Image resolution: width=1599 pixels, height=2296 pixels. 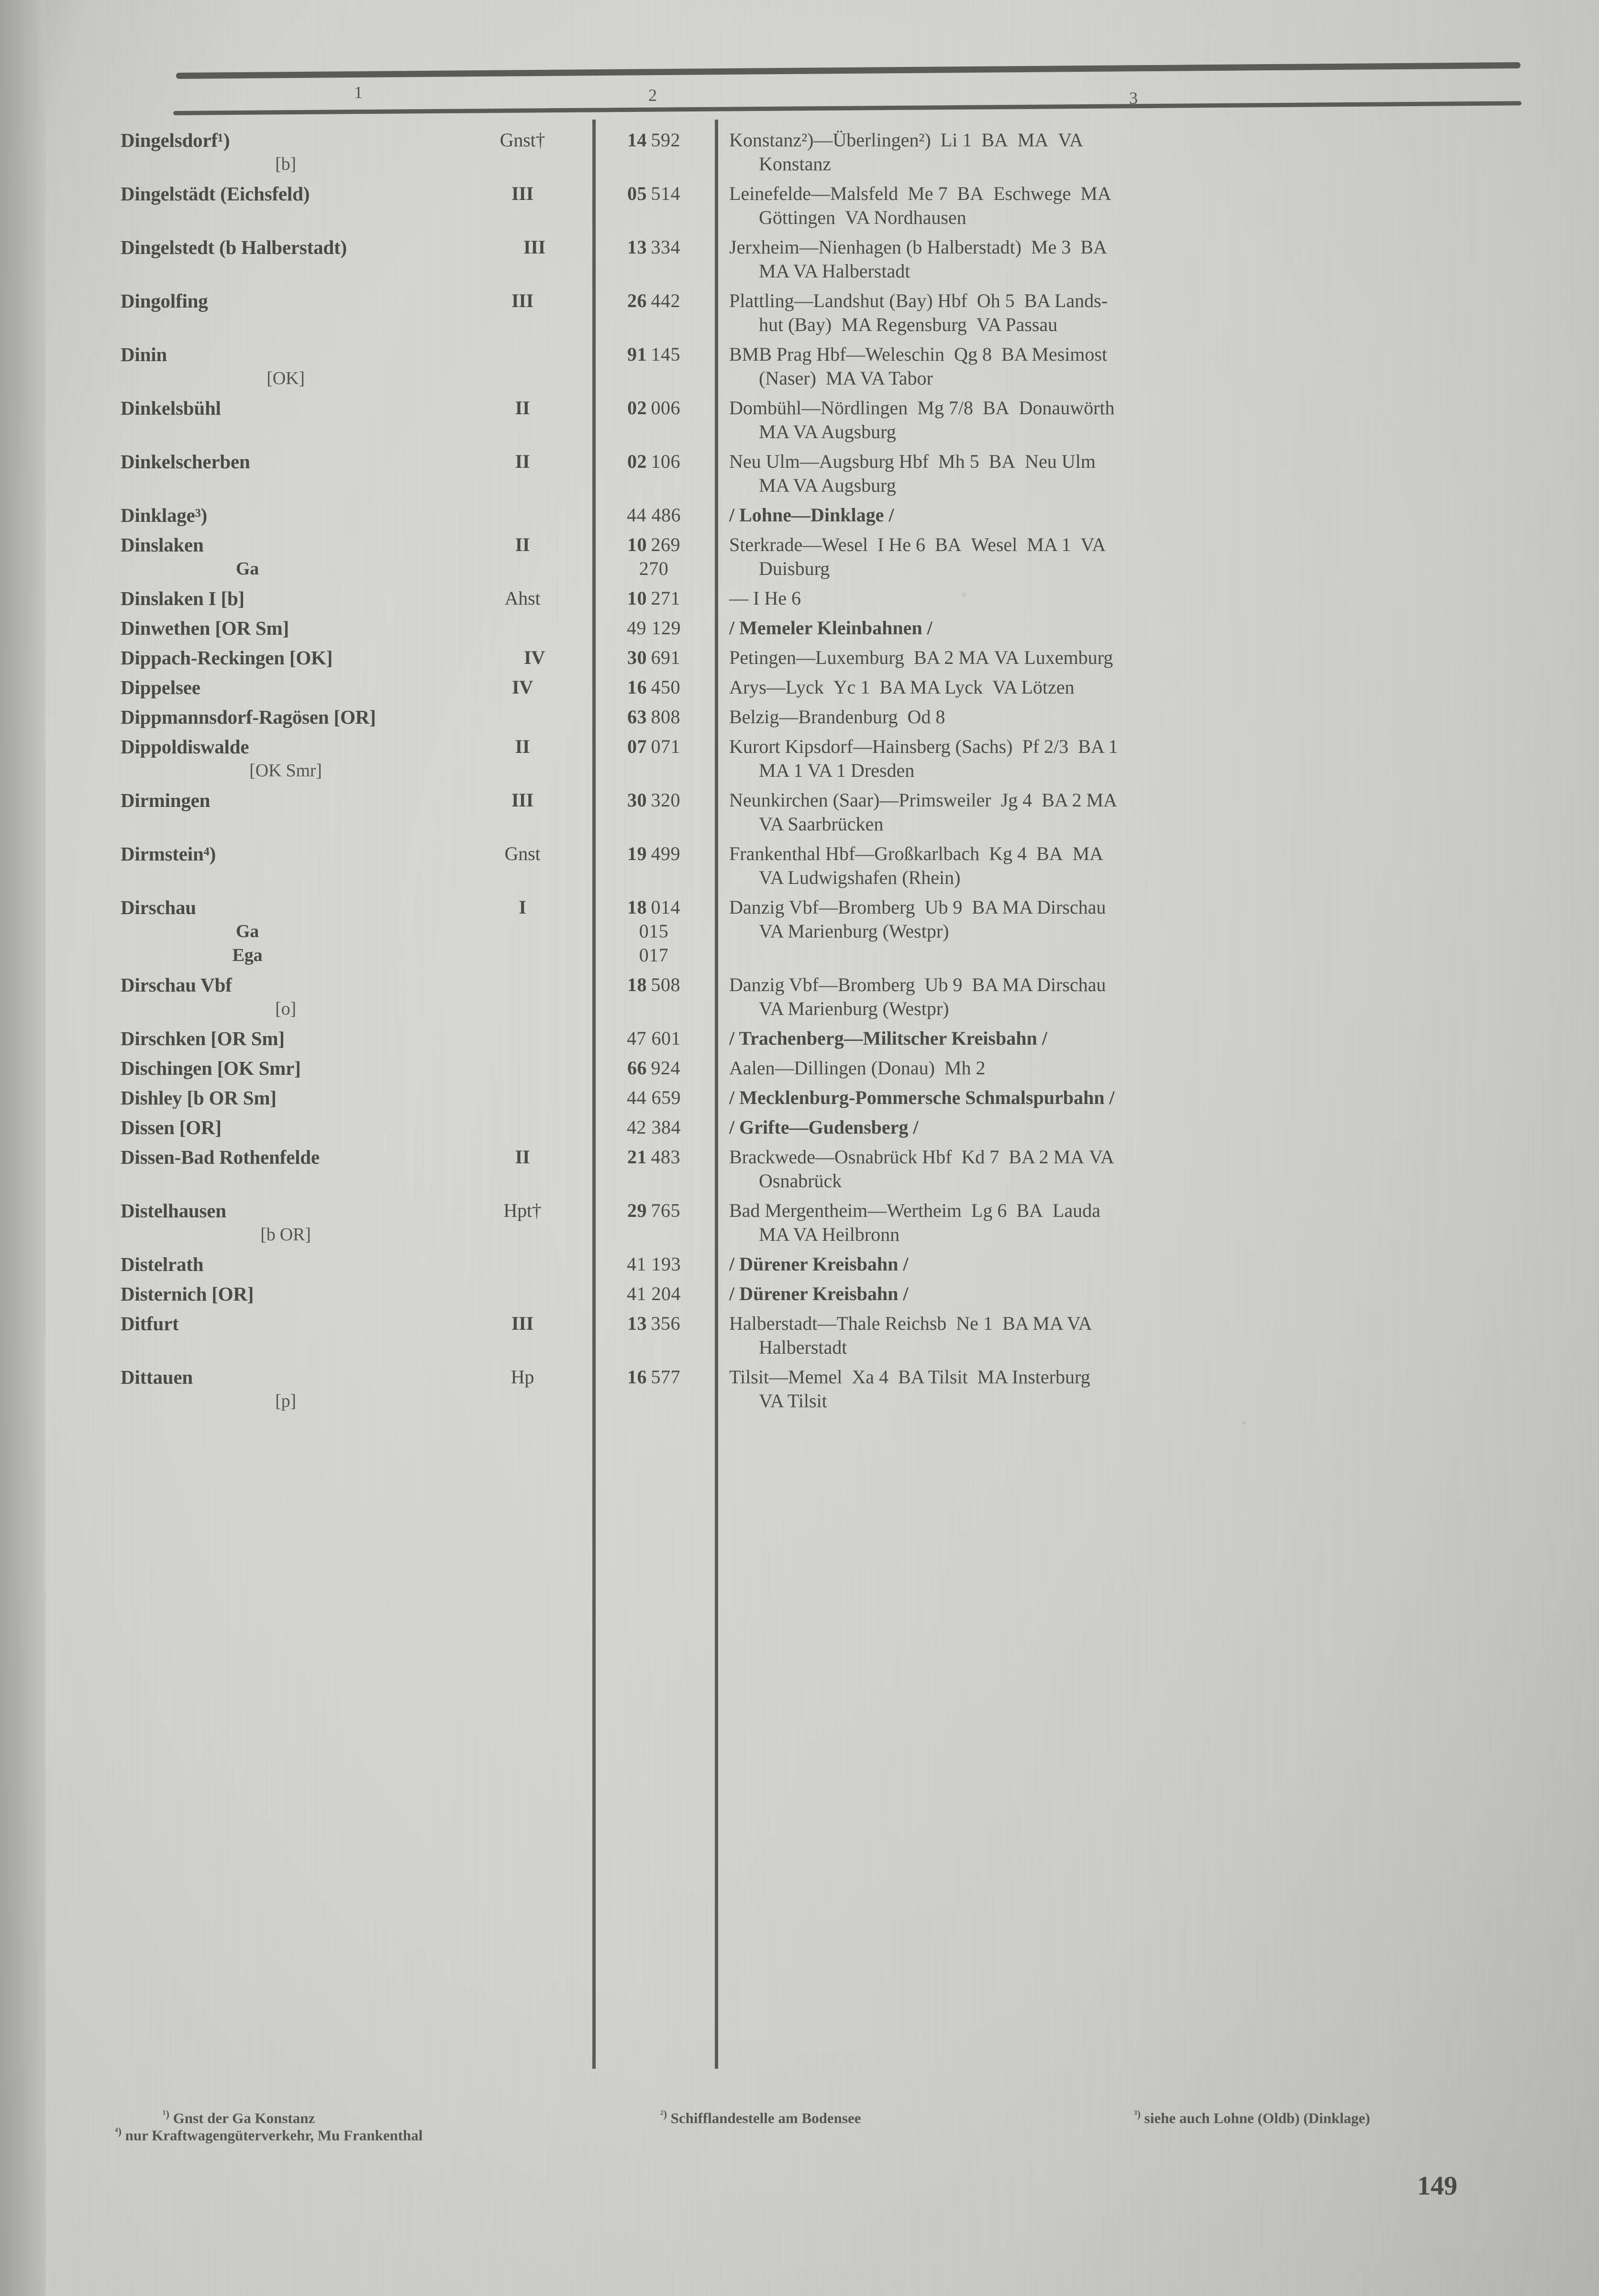 I want to click on station-number-cell: 07 071, so click(x=654, y=747).